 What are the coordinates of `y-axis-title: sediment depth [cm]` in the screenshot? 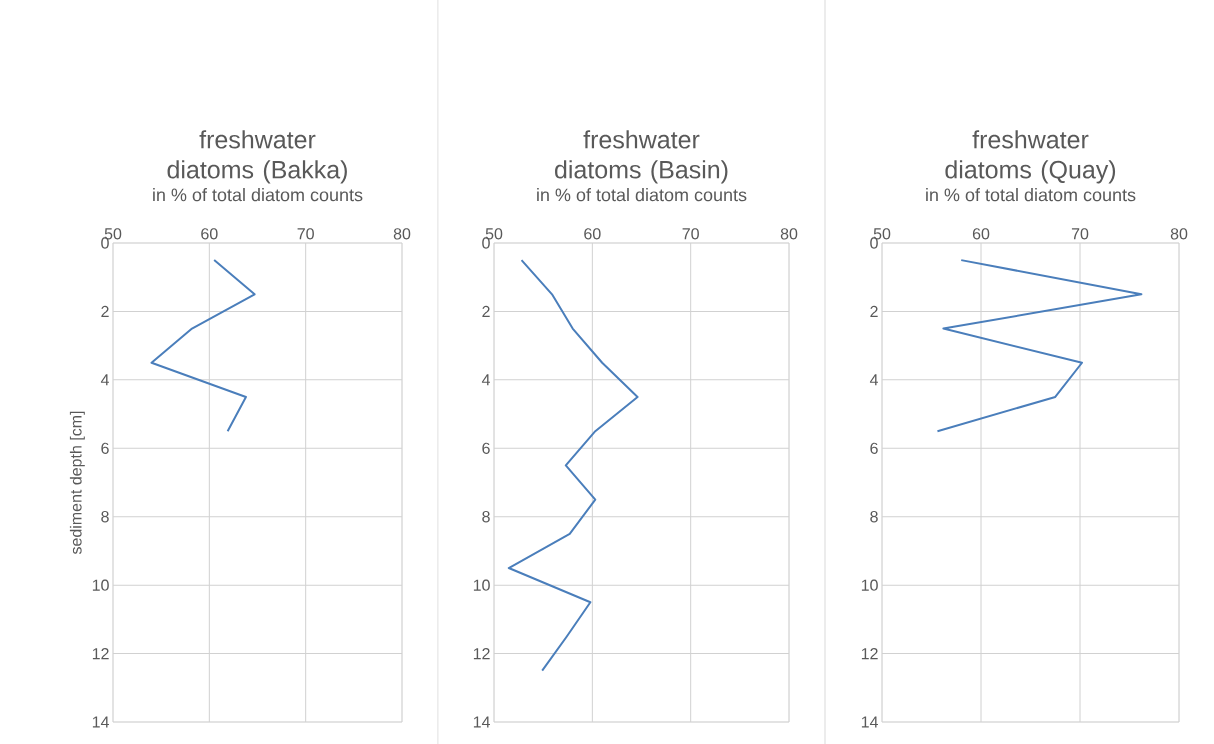 It's located at (77, 483).